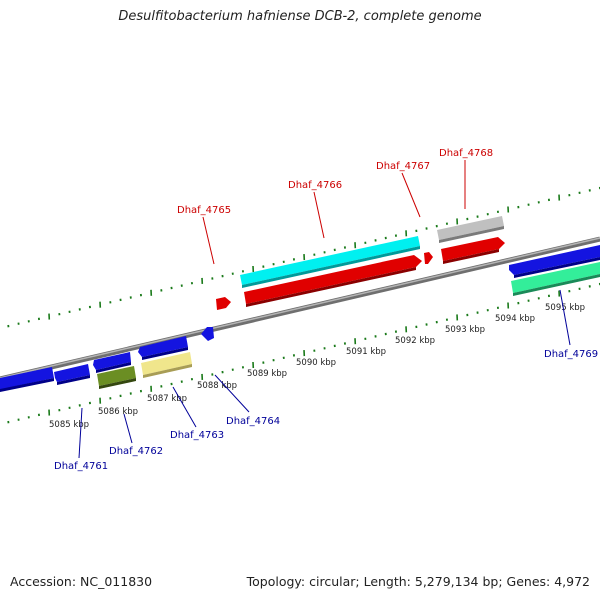  I want to click on kbp-label: 5094 kbp, so click(515, 319).